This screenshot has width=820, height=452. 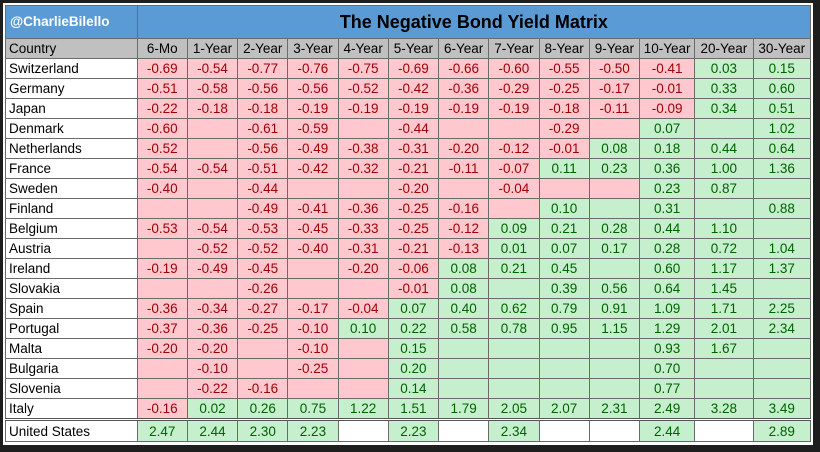 I want to click on country-cell: Belgium, so click(x=71, y=228).